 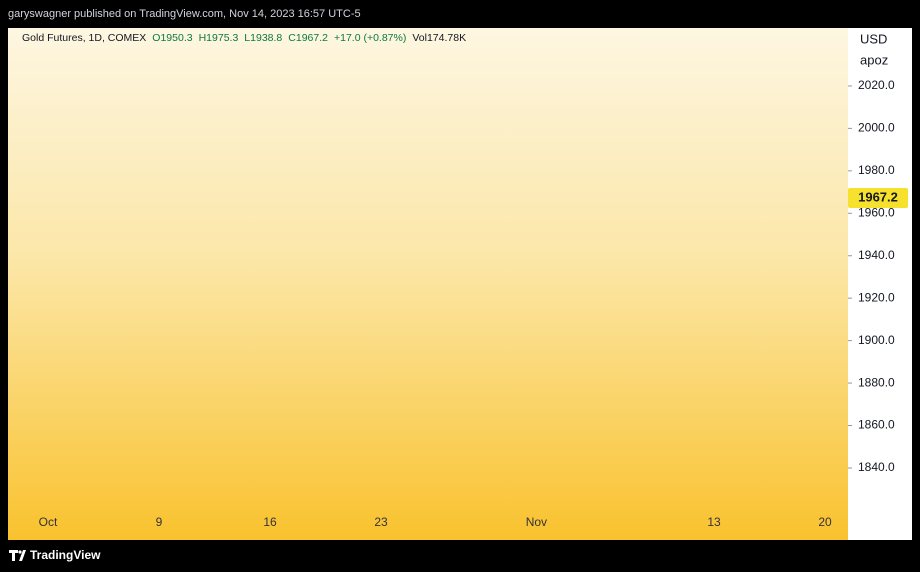 What do you see at coordinates (370, 38) in the screenshot?
I see `legend-item: +17.0 (+0.87%)` at bounding box center [370, 38].